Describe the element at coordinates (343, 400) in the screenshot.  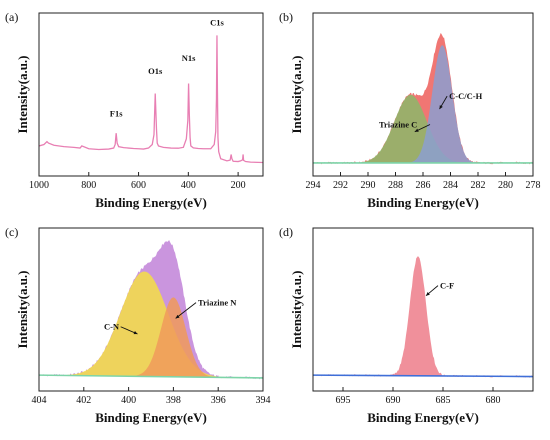
I see `x-tick-label: 695` at that location.